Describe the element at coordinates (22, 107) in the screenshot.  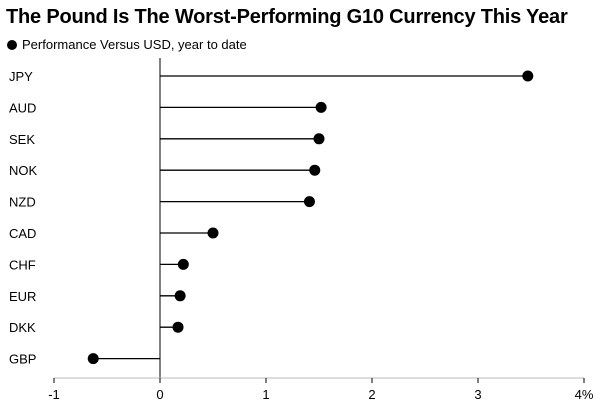
I see `category-label-aud: AUD` at that location.